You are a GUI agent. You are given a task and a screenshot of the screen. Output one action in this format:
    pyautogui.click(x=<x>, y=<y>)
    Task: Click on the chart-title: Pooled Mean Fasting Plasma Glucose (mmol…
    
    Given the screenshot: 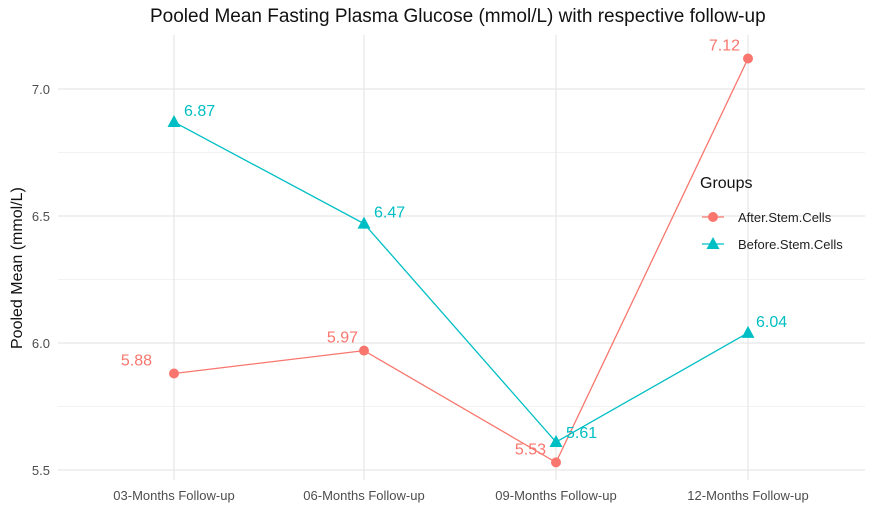 What is the action you would take?
    pyautogui.click(x=458, y=16)
    